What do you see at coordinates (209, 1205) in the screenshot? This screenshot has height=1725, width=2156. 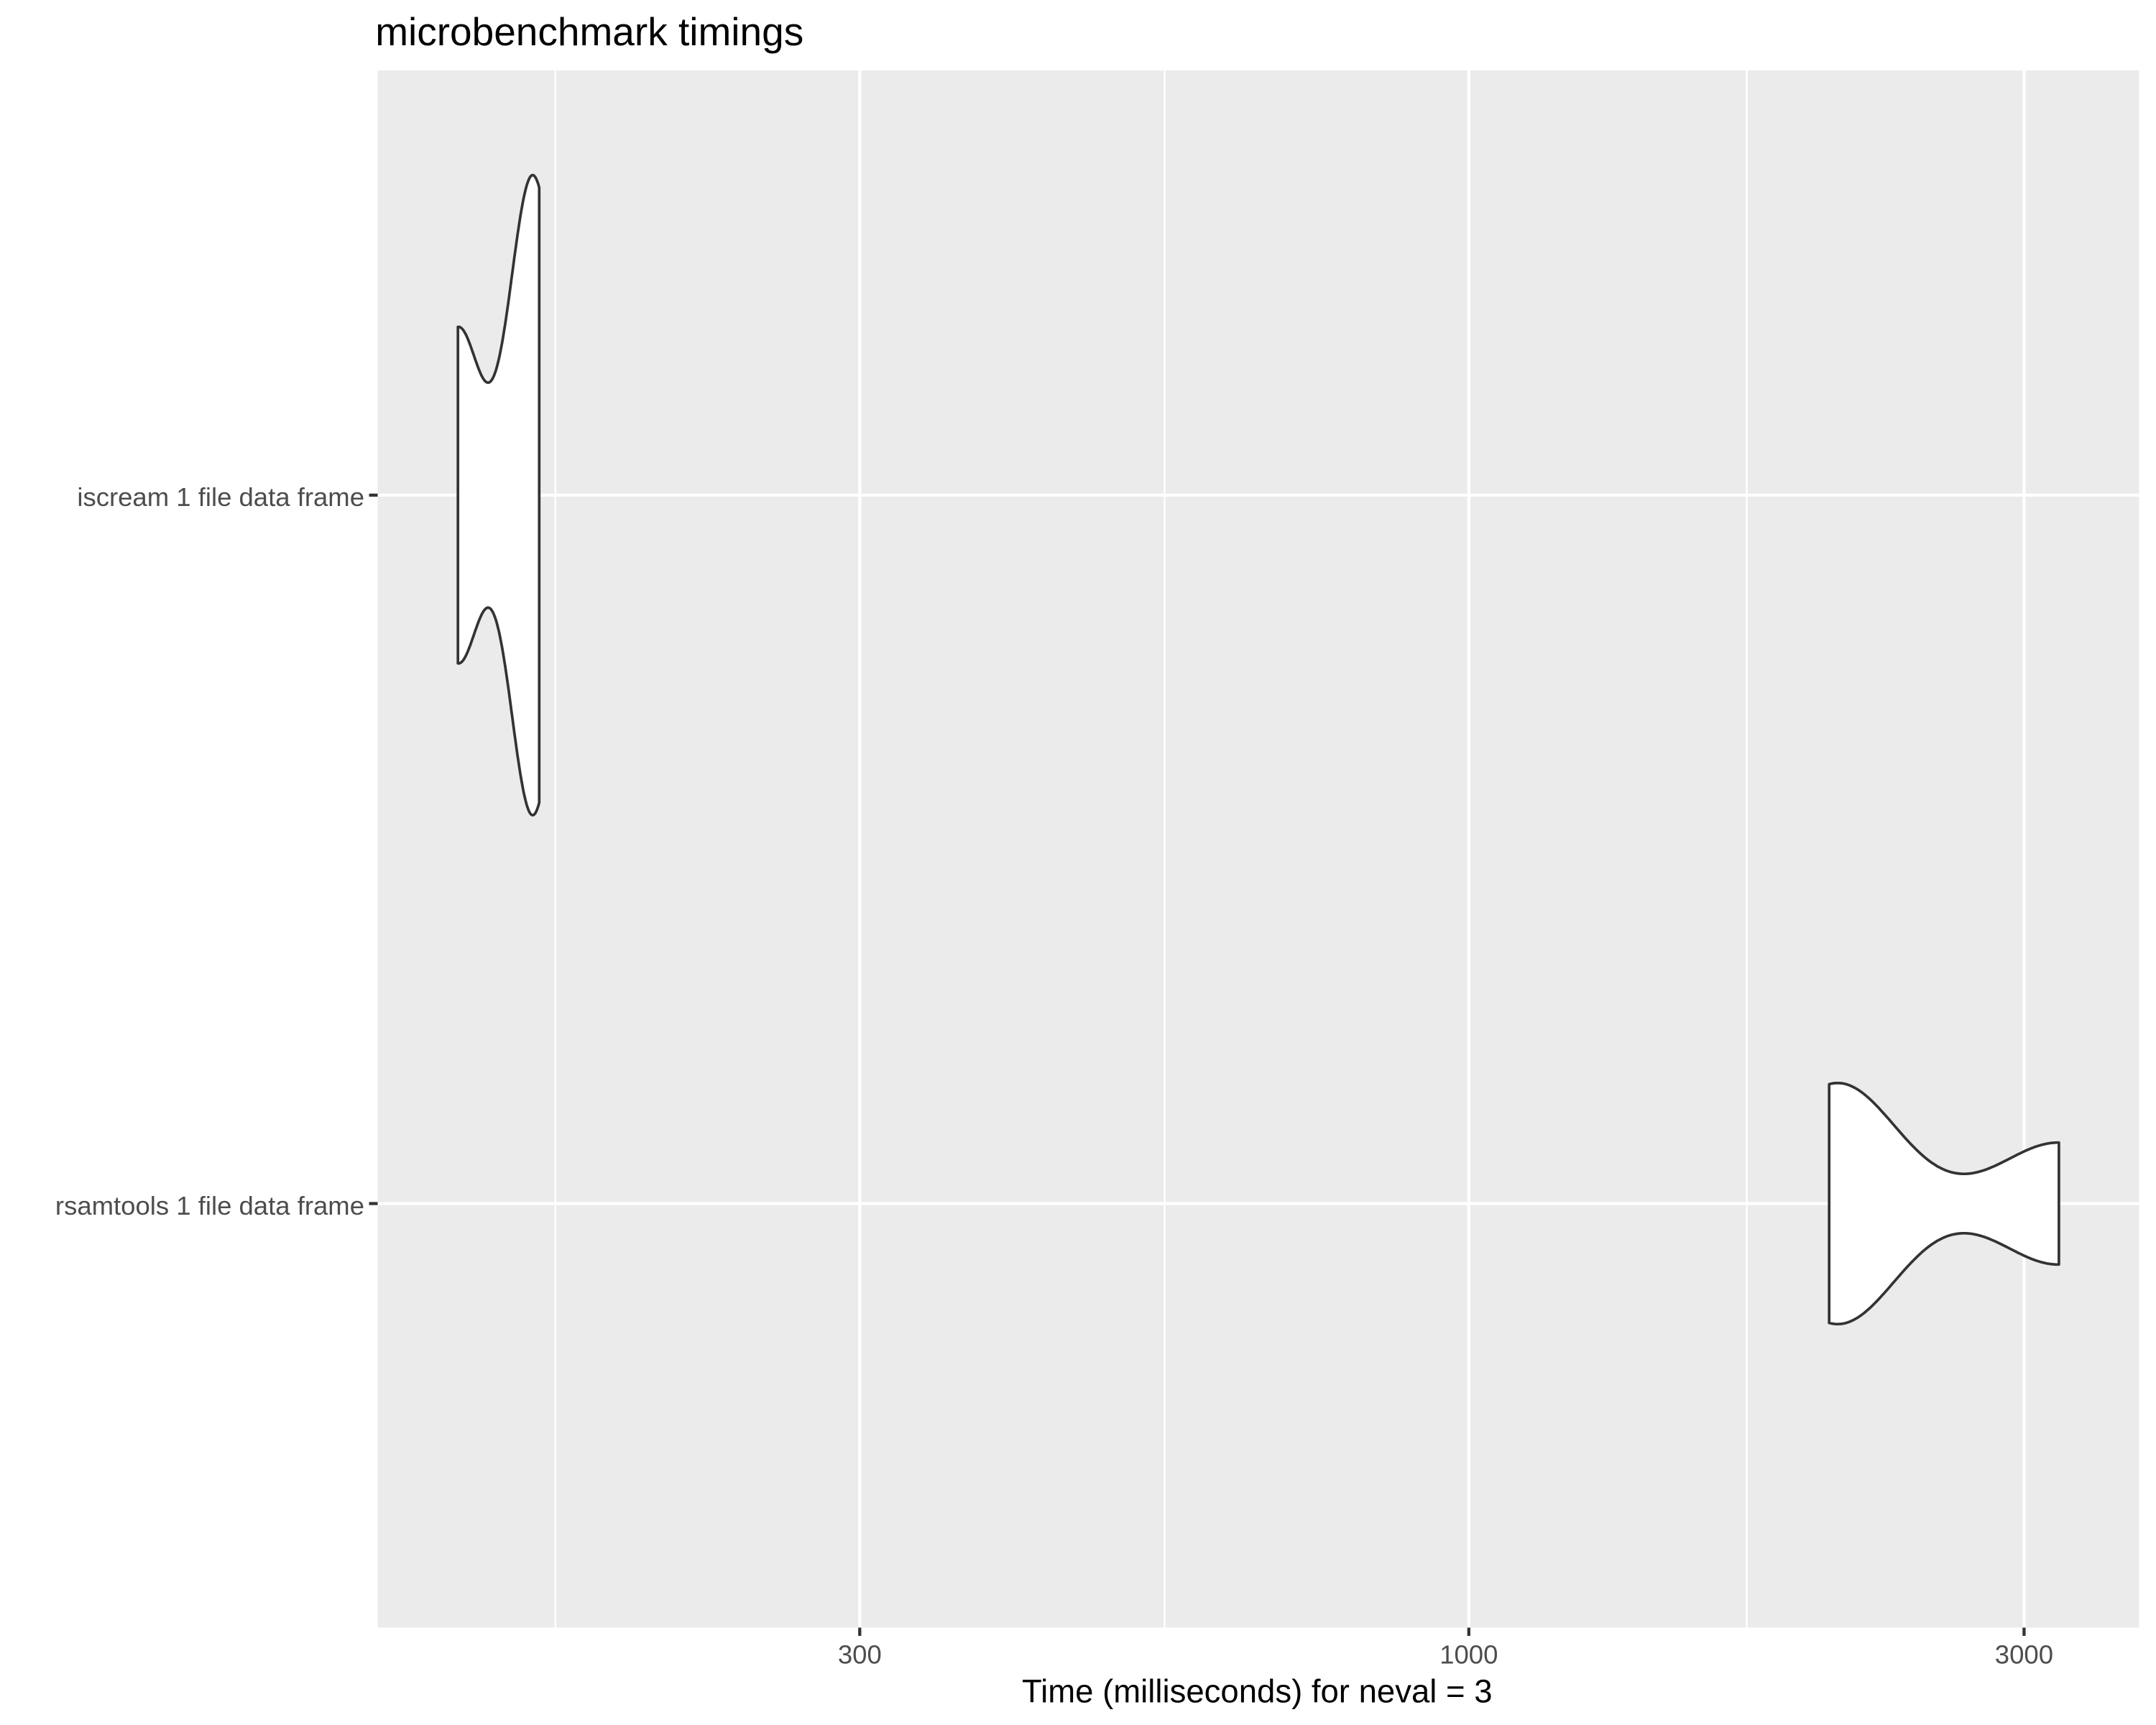 I see `svg-text: rsamtools 1 file data frame` at bounding box center [209, 1205].